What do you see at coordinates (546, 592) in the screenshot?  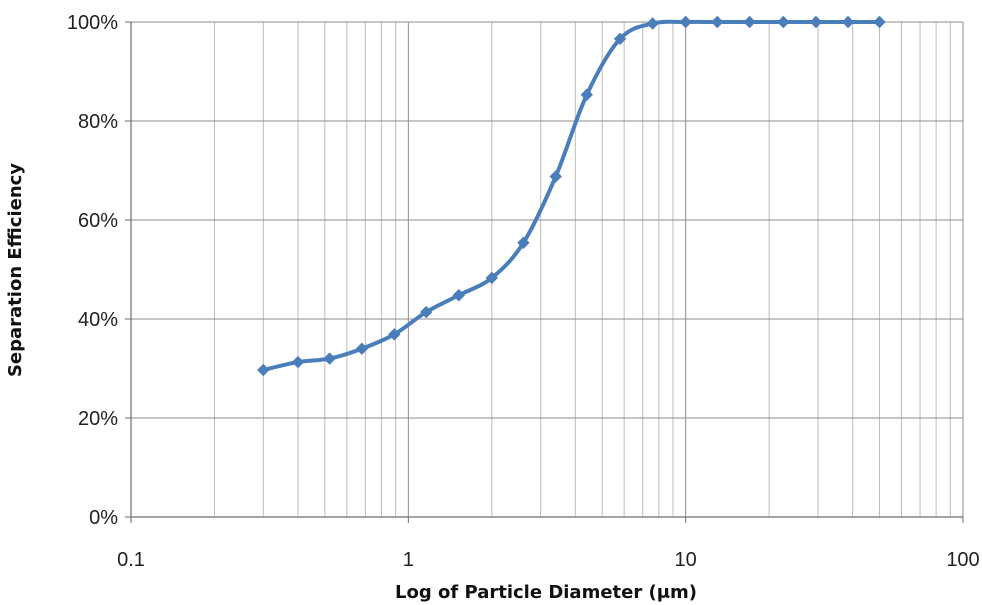 I see `x-axis-title: Log of Particle Diameter (μm)` at bounding box center [546, 592].